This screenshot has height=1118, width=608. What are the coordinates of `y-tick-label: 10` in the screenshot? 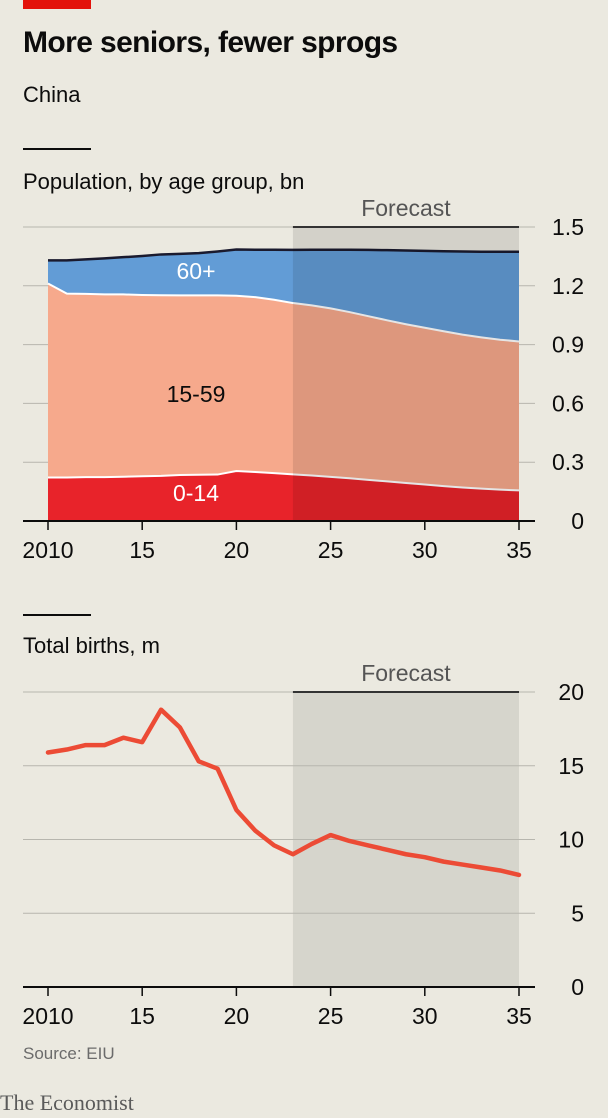 It's located at (571, 840).